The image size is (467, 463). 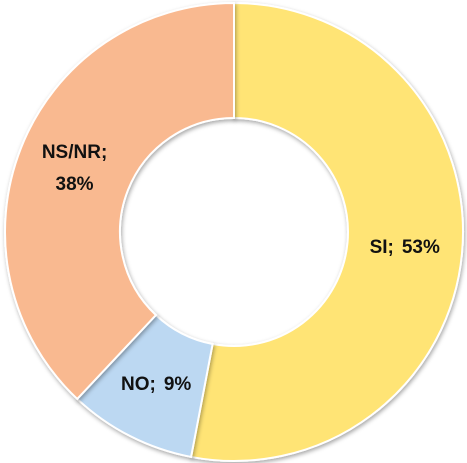 What do you see at coordinates (379, 247) in the screenshot?
I see `category-label: SI` at bounding box center [379, 247].